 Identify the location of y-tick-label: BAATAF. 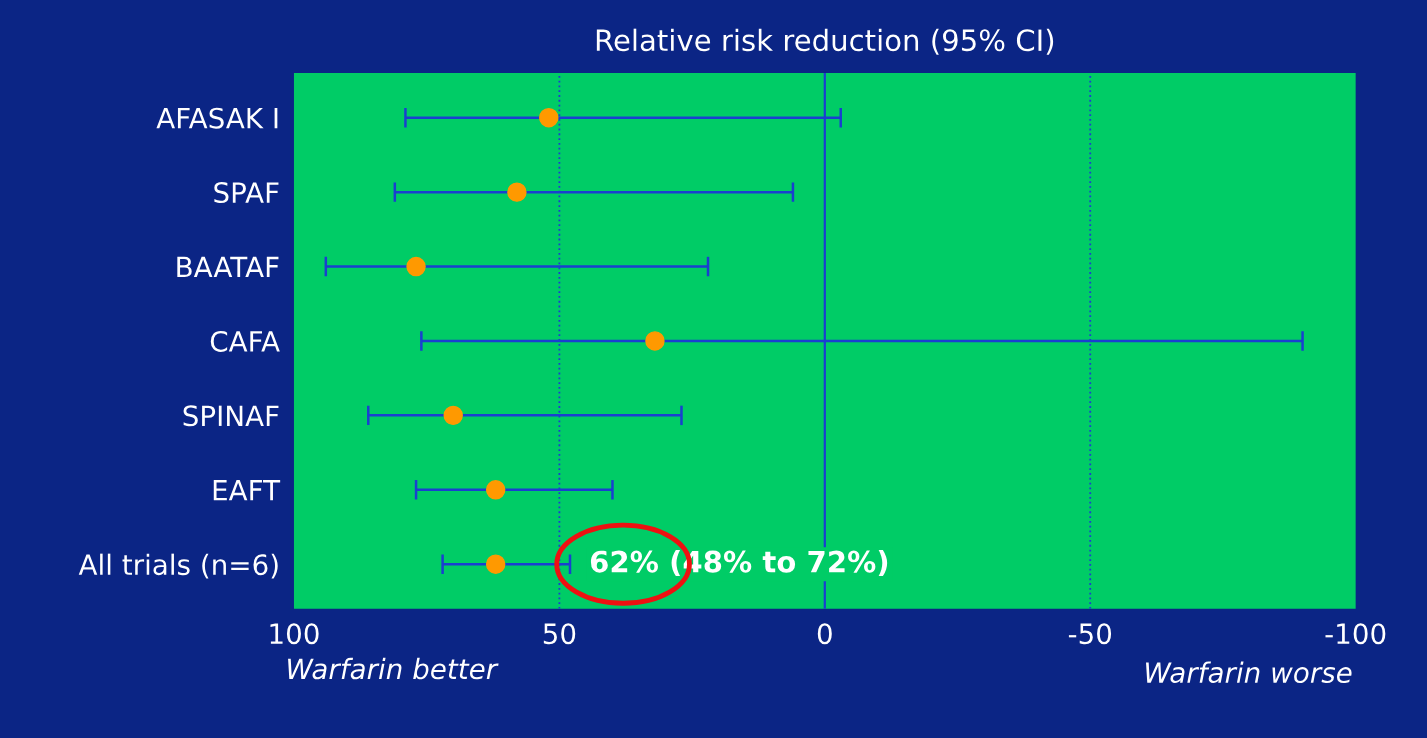
(228, 267).